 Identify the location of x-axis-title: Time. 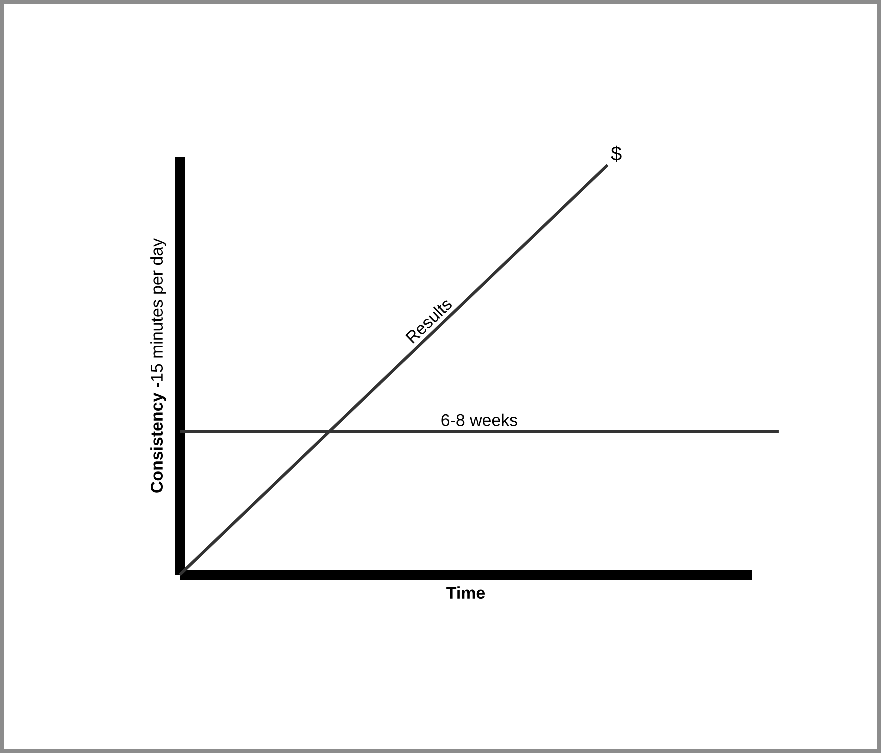
(466, 593).